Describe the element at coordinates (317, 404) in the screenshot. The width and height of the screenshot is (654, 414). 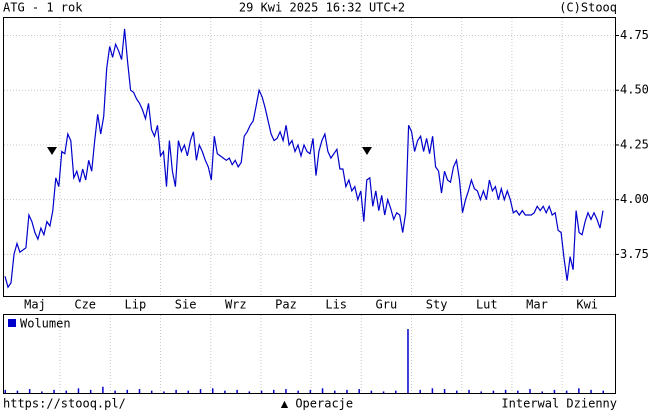
I see `operations-legend: ▲ Operacje` at that location.